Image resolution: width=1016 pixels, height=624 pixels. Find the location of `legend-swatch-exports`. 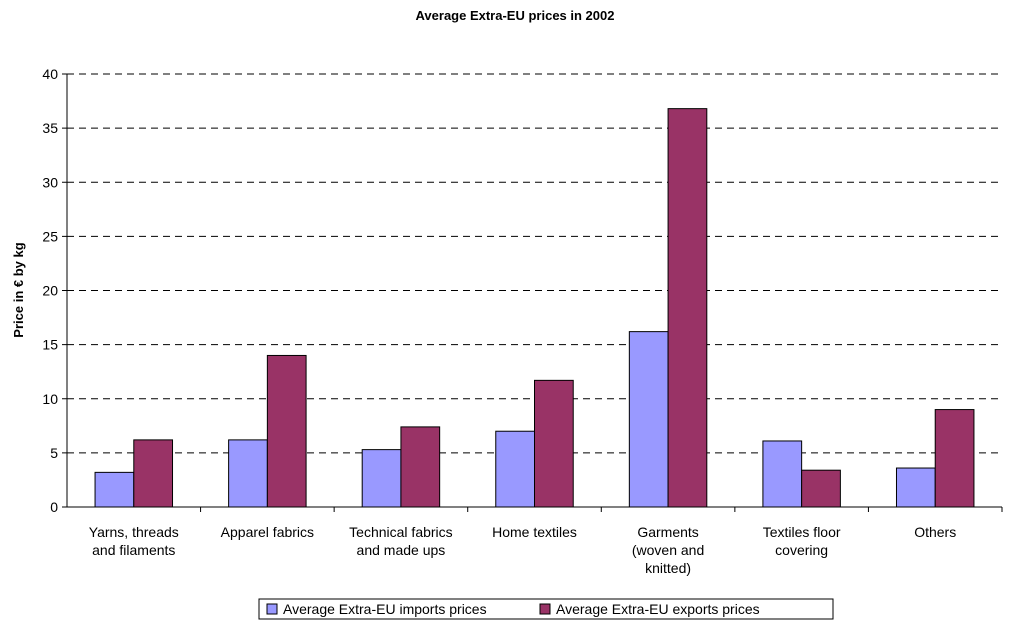

legend-swatch-exports is located at coordinates (545, 609).